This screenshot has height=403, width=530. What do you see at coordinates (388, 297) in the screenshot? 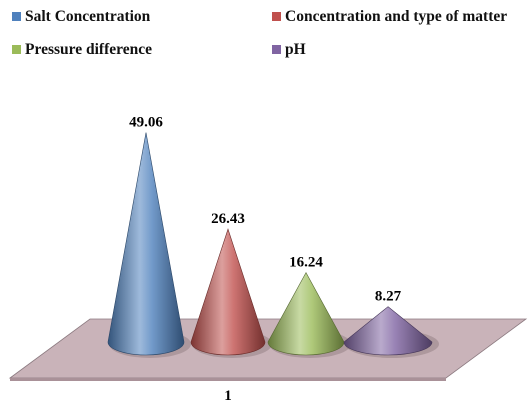
I see `data-label: 8.27` at bounding box center [388, 297].